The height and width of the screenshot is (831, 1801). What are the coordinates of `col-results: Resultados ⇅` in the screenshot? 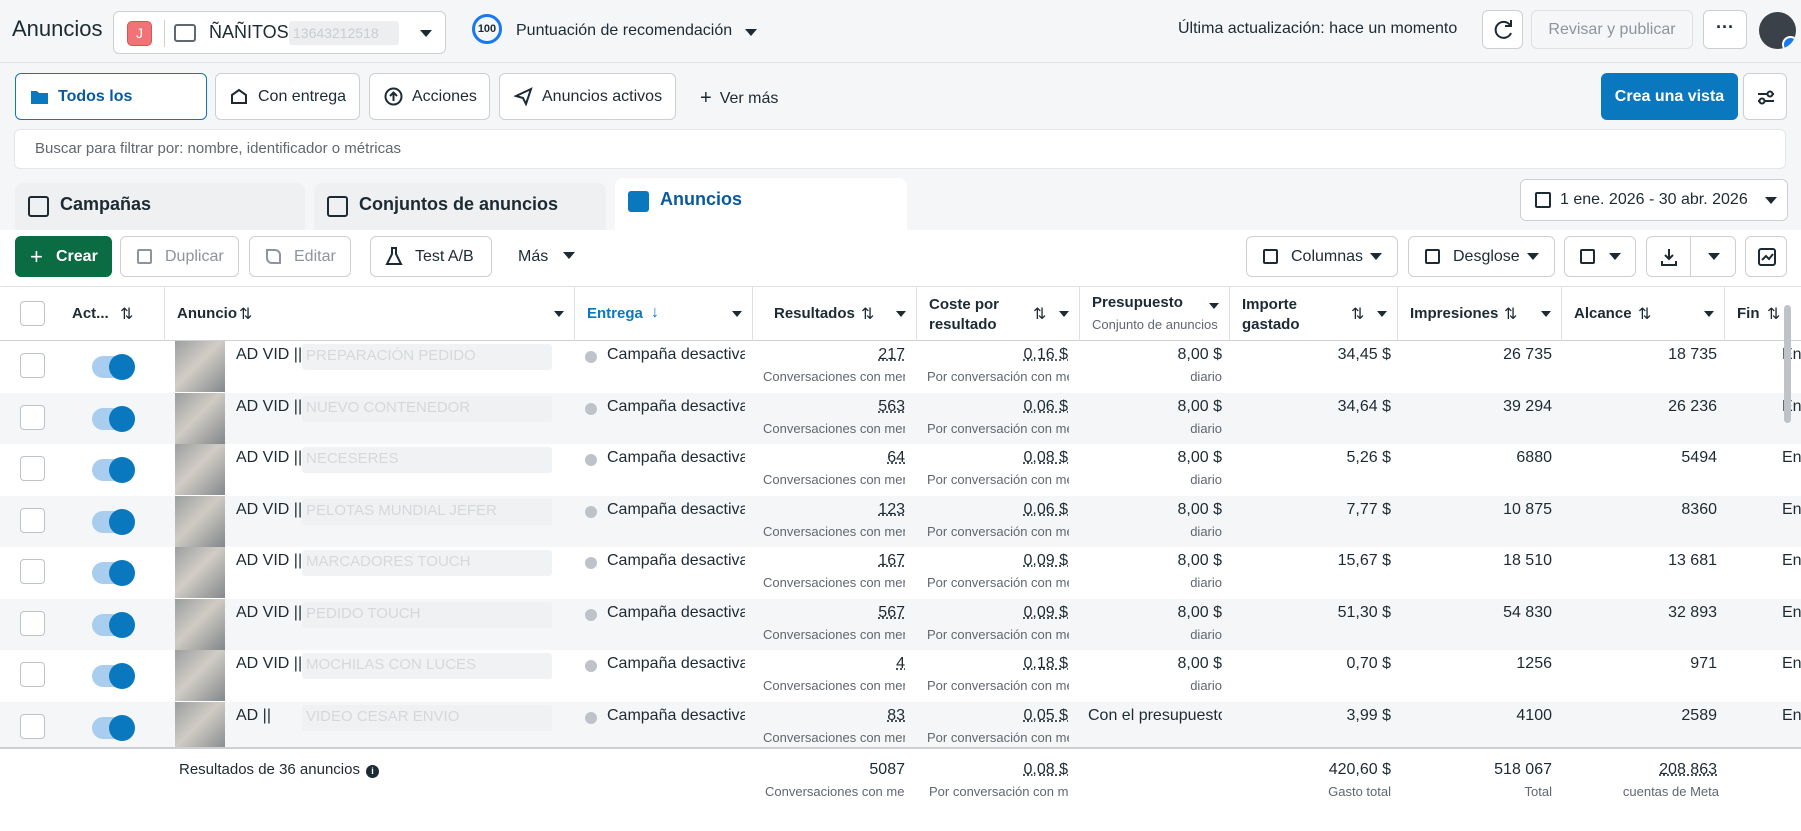 It's located at (835, 314).